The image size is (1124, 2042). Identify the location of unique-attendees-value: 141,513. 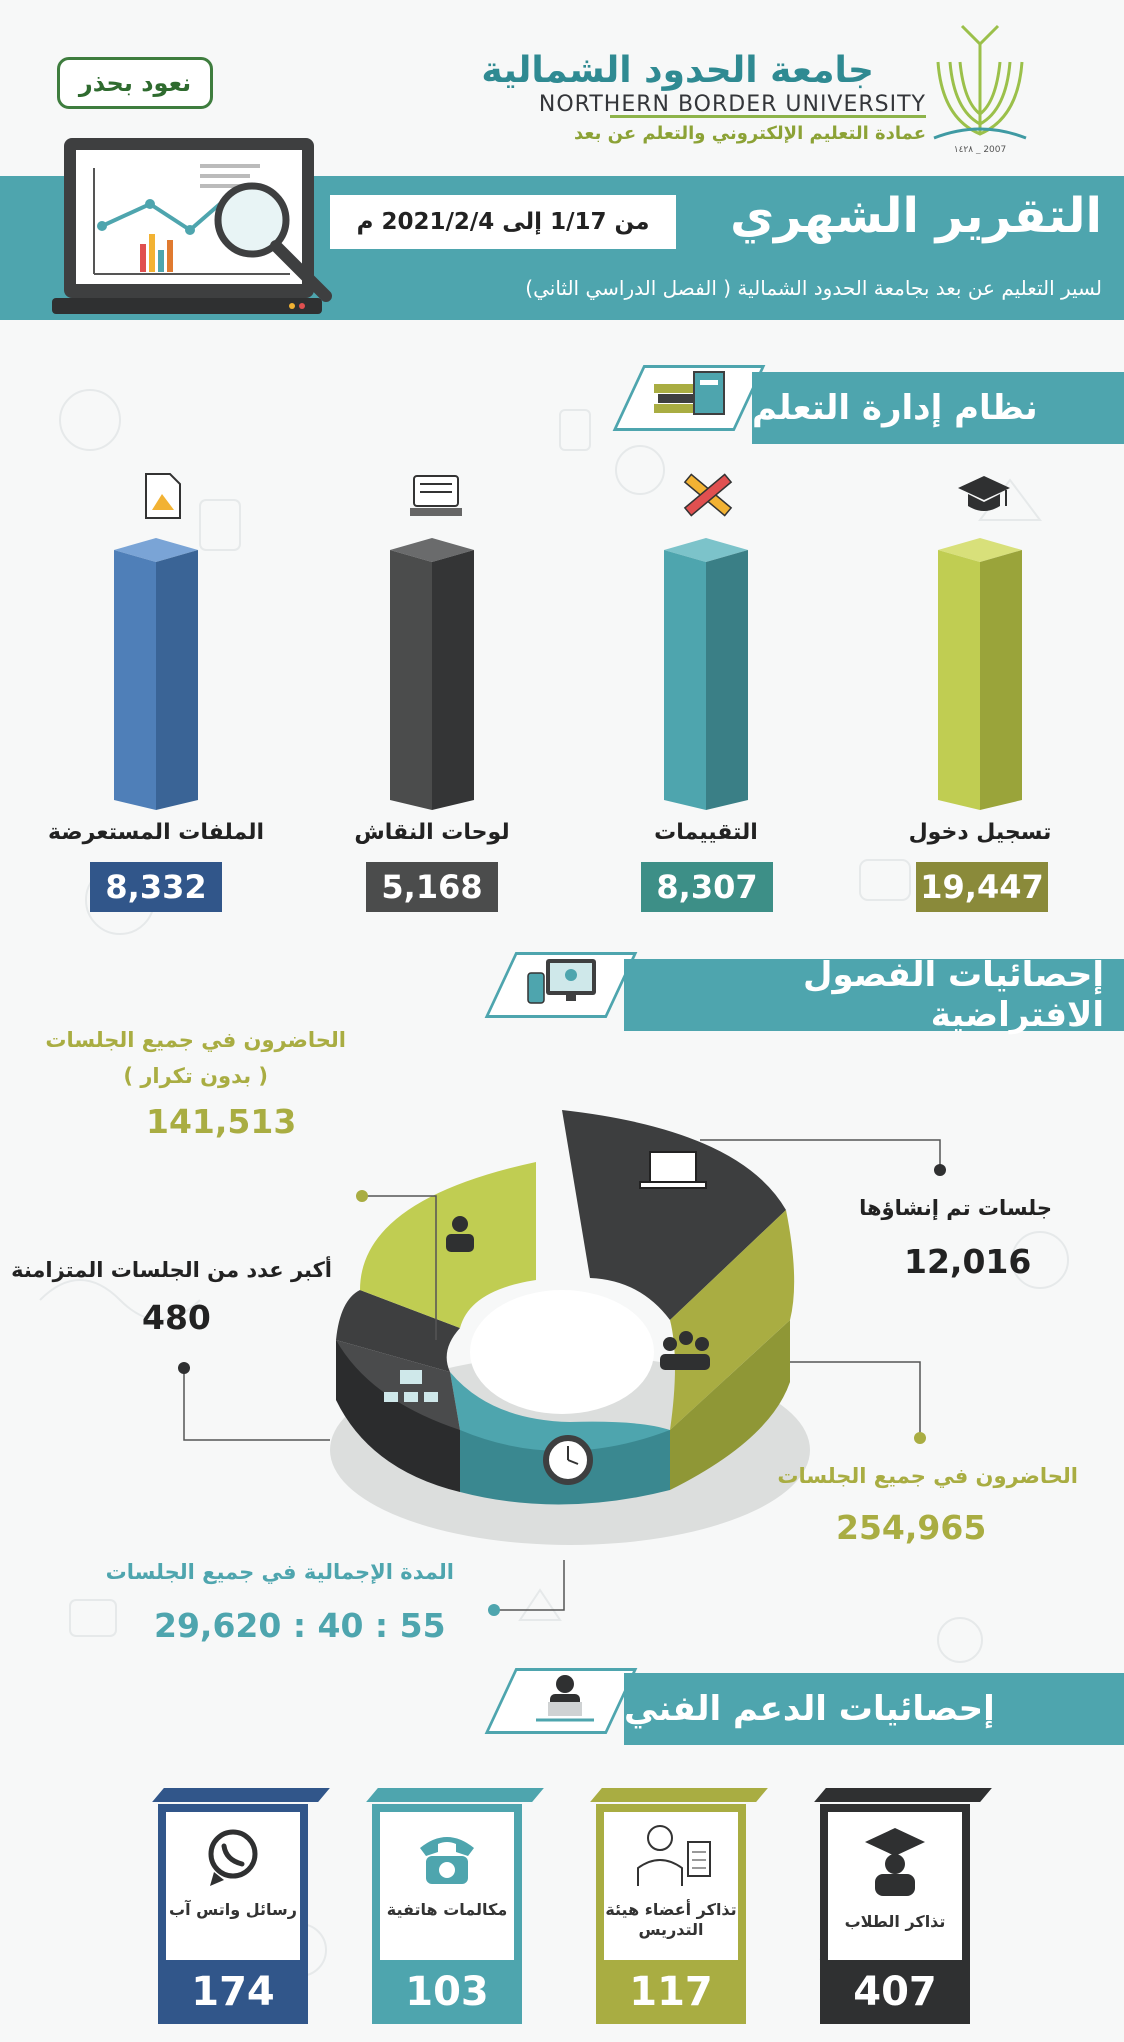
(221, 1121).